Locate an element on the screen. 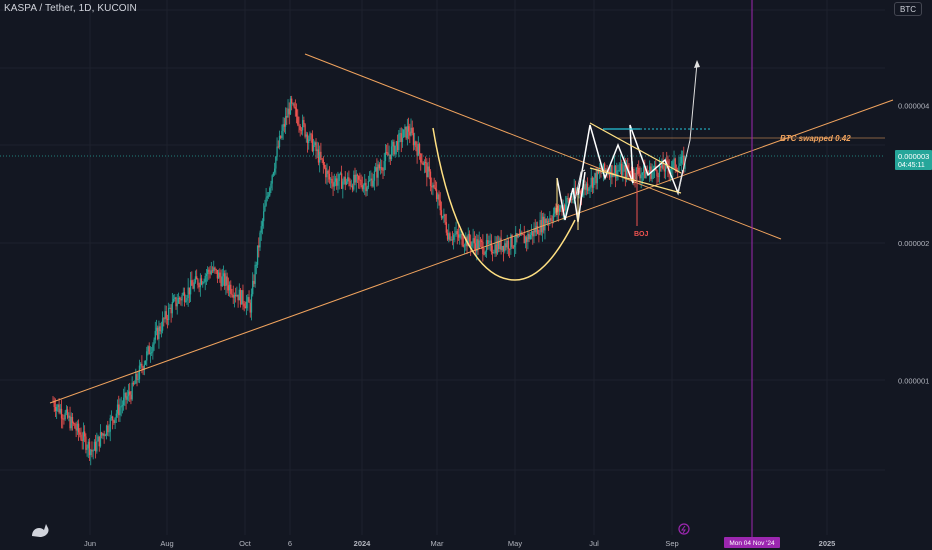 Image resolution: width=932 pixels, height=550 pixels. currency-button: BTC is located at coordinates (908, 9).